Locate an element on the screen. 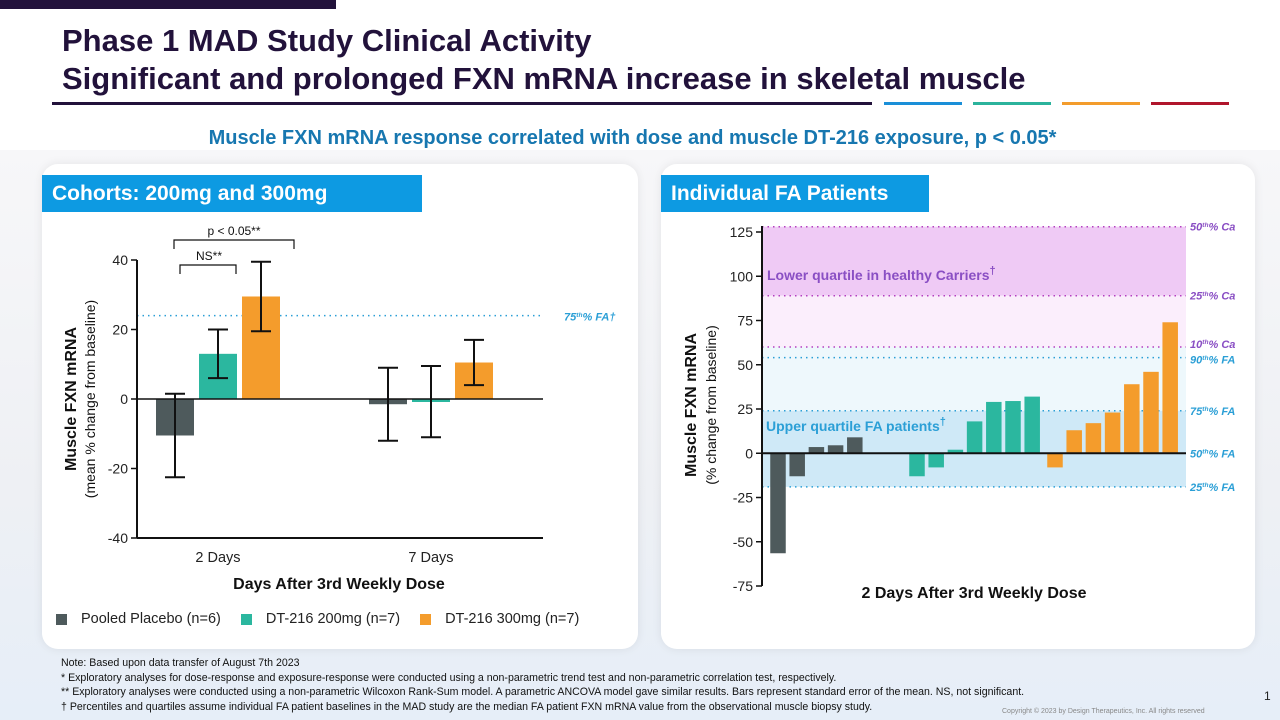 The height and width of the screenshot is (720, 1280). title-line-1: Phase 1 MAD Study Clinical Activity is located at coordinates (327, 40).